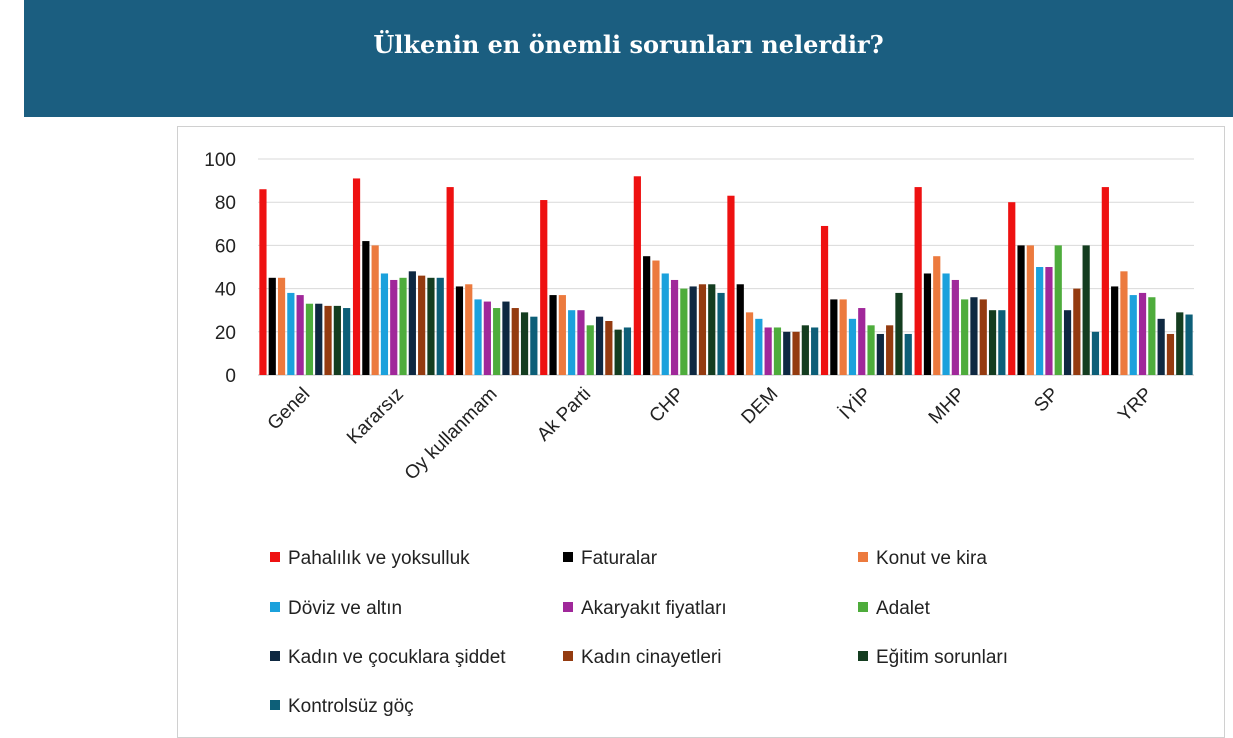 This screenshot has width=1233, height=738. Describe the element at coordinates (397, 657) in the screenshot. I see `legend-label: Kadın ve çocuklara şiddet` at that location.